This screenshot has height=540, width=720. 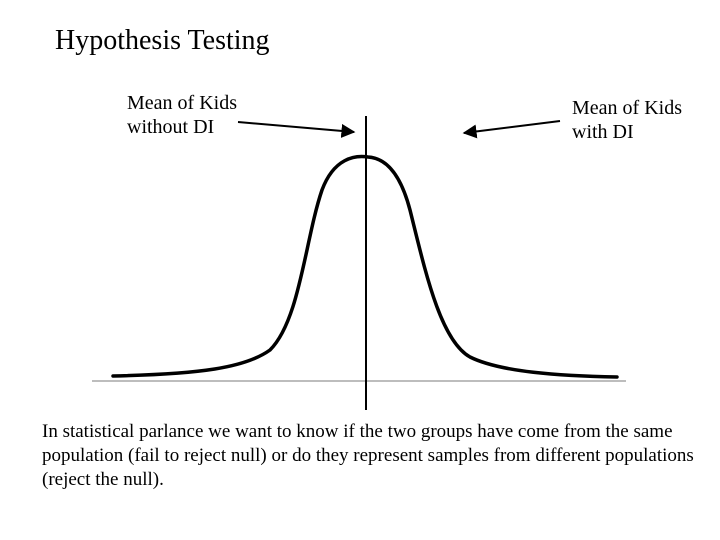 What do you see at coordinates (182, 115) in the screenshot?
I see `label-mean-without-di: Mean of Kids without DI` at bounding box center [182, 115].